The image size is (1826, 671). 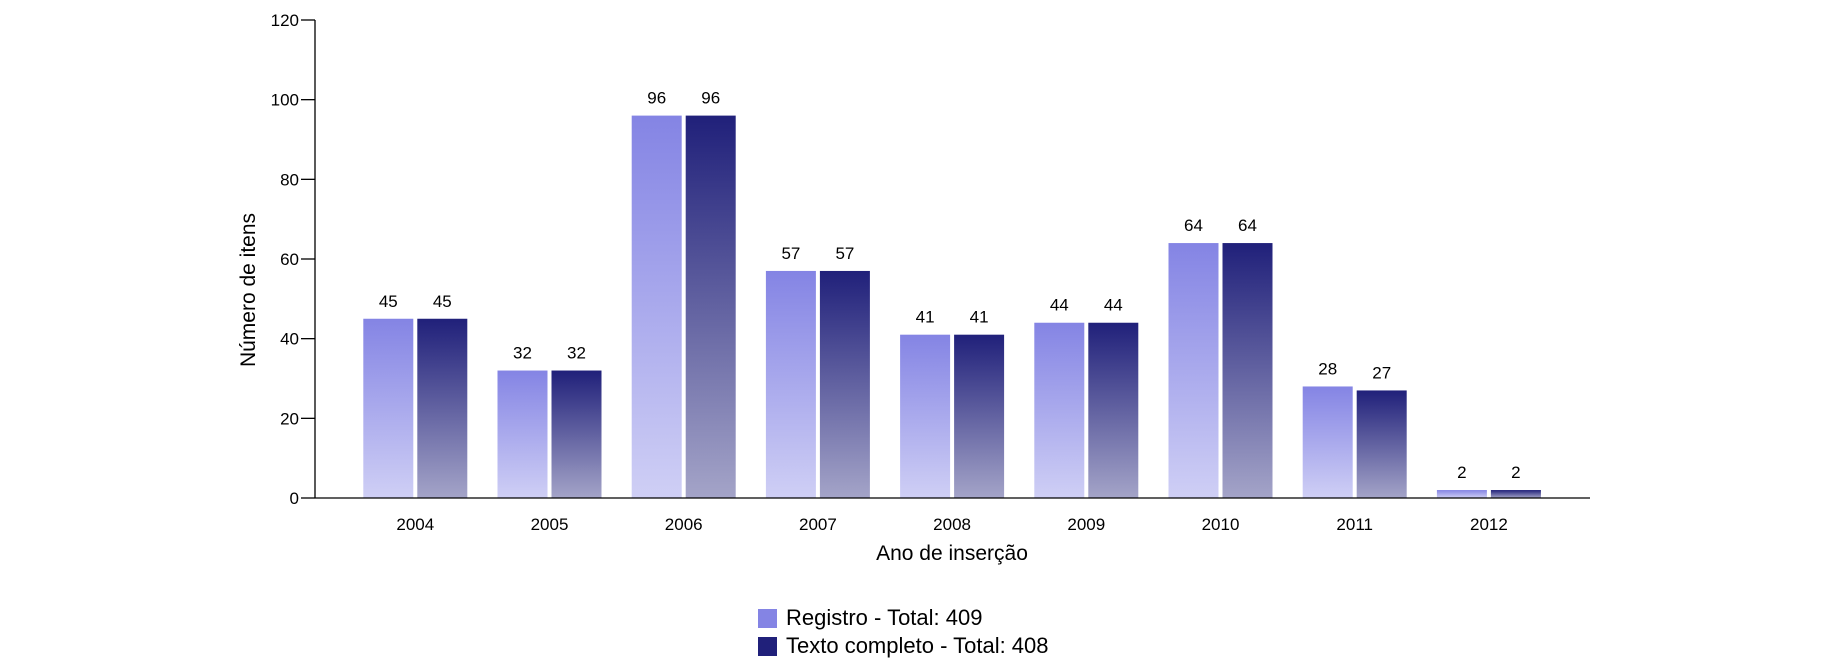 I want to click on legend-item-registro: Registro - Total: 409, so click(x=903, y=618).